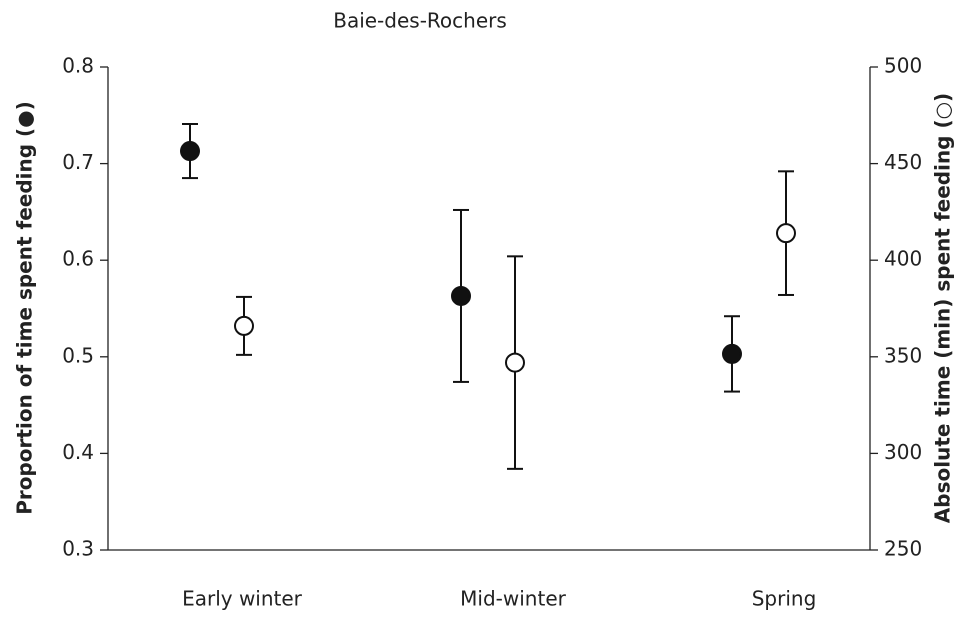 This screenshot has height=617, width=963. I want to click on y2-tick-label: 500, so click(903, 66).